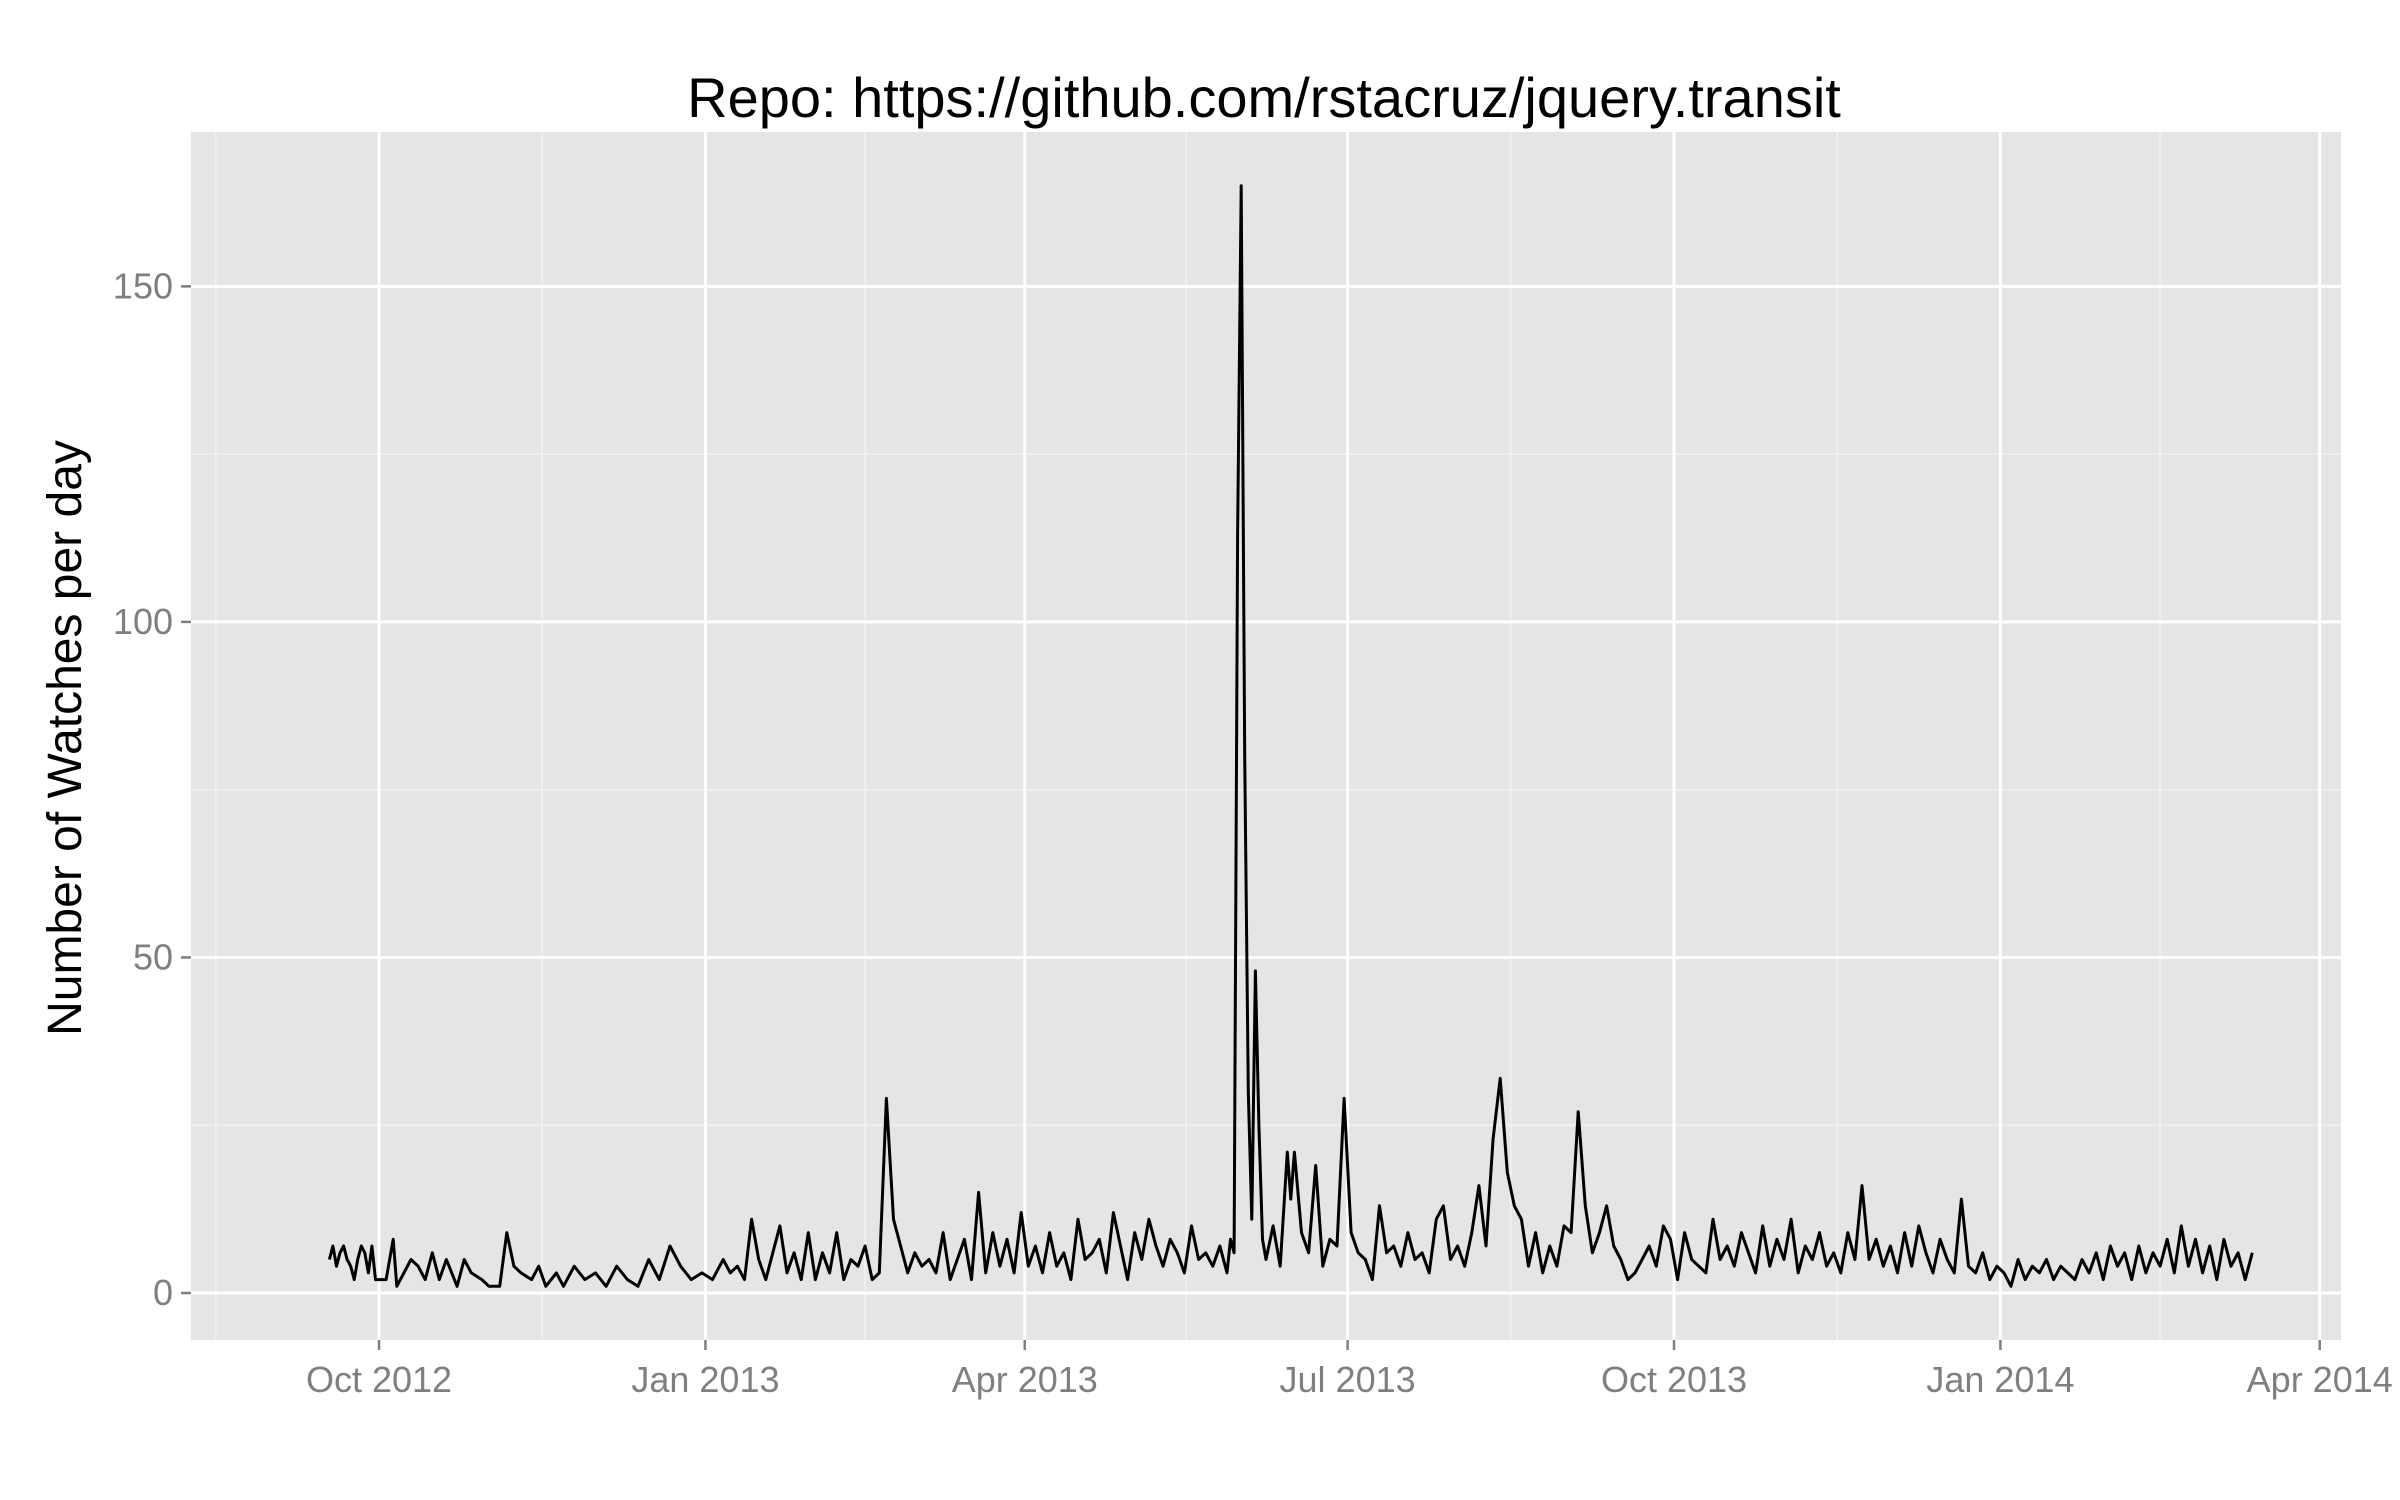 The height and width of the screenshot is (1500, 2400). Describe the element at coordinates (143, 621) in the screenshot. I see `y-tick-label: 100` at that location.